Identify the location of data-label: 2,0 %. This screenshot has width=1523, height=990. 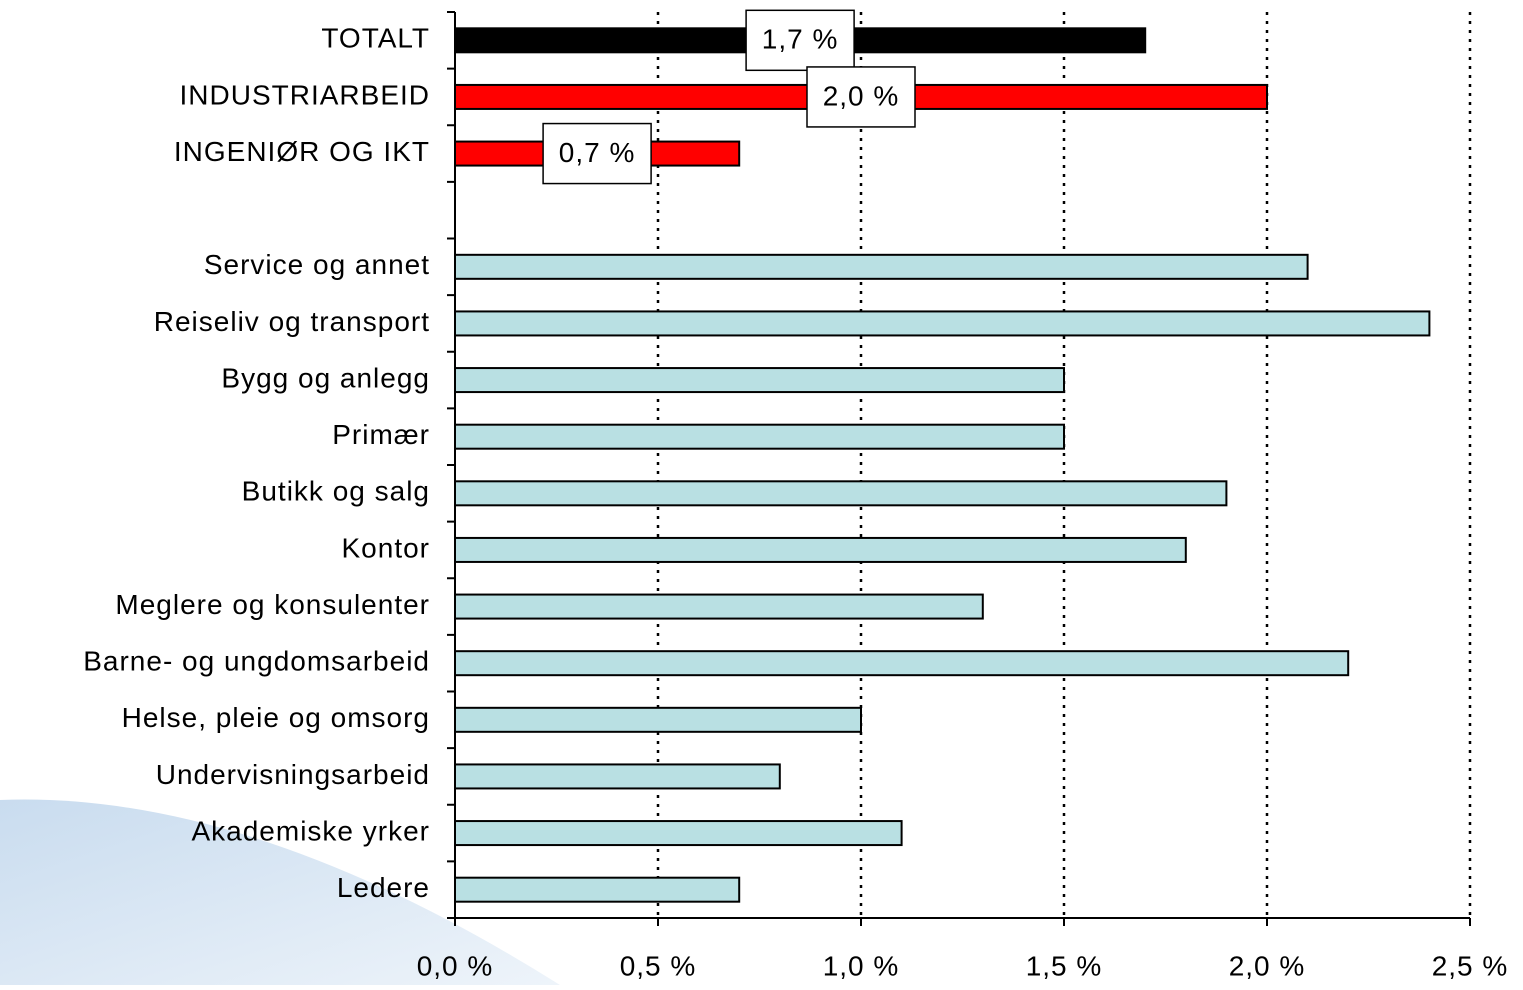
(861, 95).